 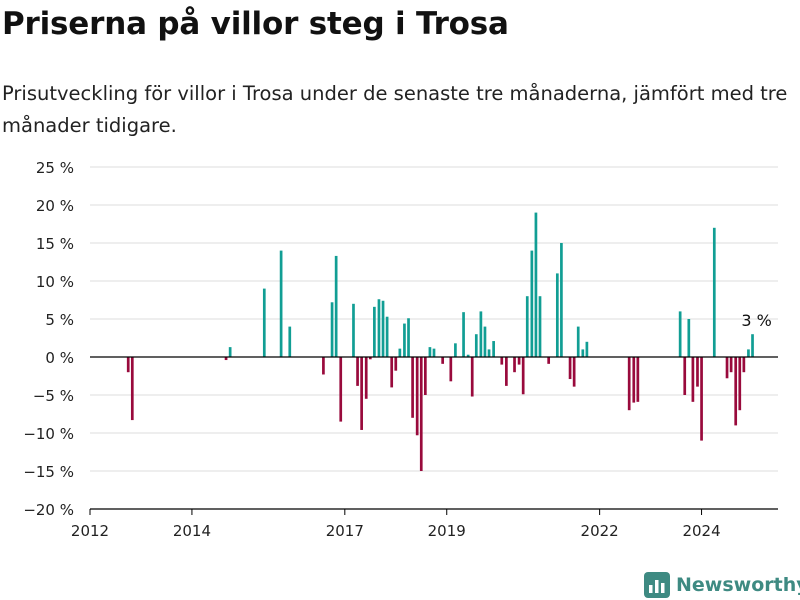 What do you see at coordinates (48, 434) in the screenshot?
I see `y-tick-label: −10 %` at bounding box center [48, 434].